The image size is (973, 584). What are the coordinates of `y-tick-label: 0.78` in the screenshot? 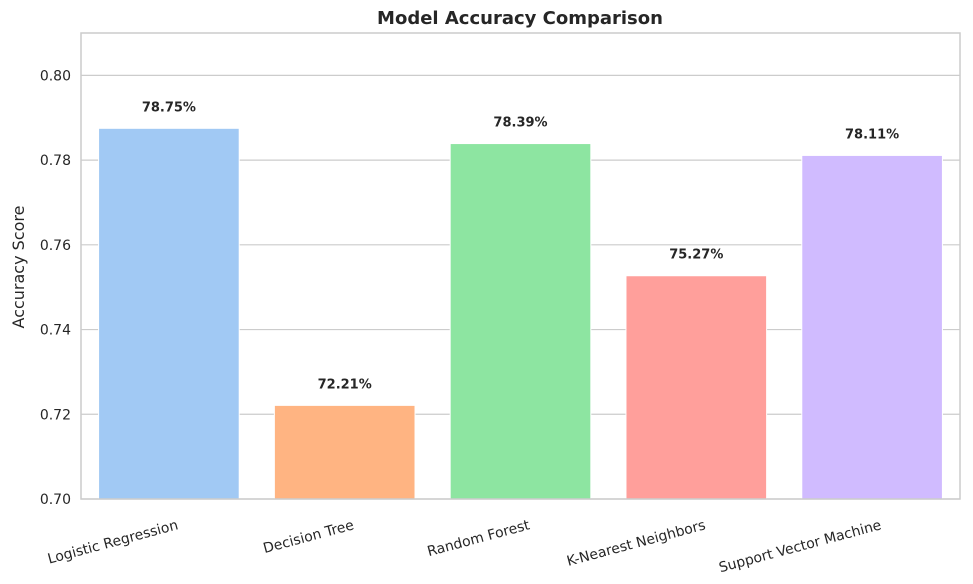 It's located at (55, 161).